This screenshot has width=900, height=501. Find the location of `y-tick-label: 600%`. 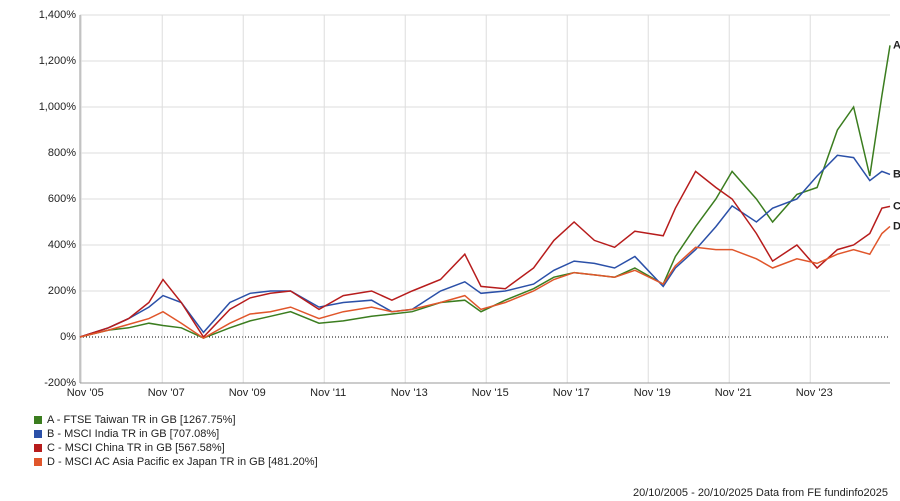

y-tick-label: 600% is located at coordinates (62, 199).